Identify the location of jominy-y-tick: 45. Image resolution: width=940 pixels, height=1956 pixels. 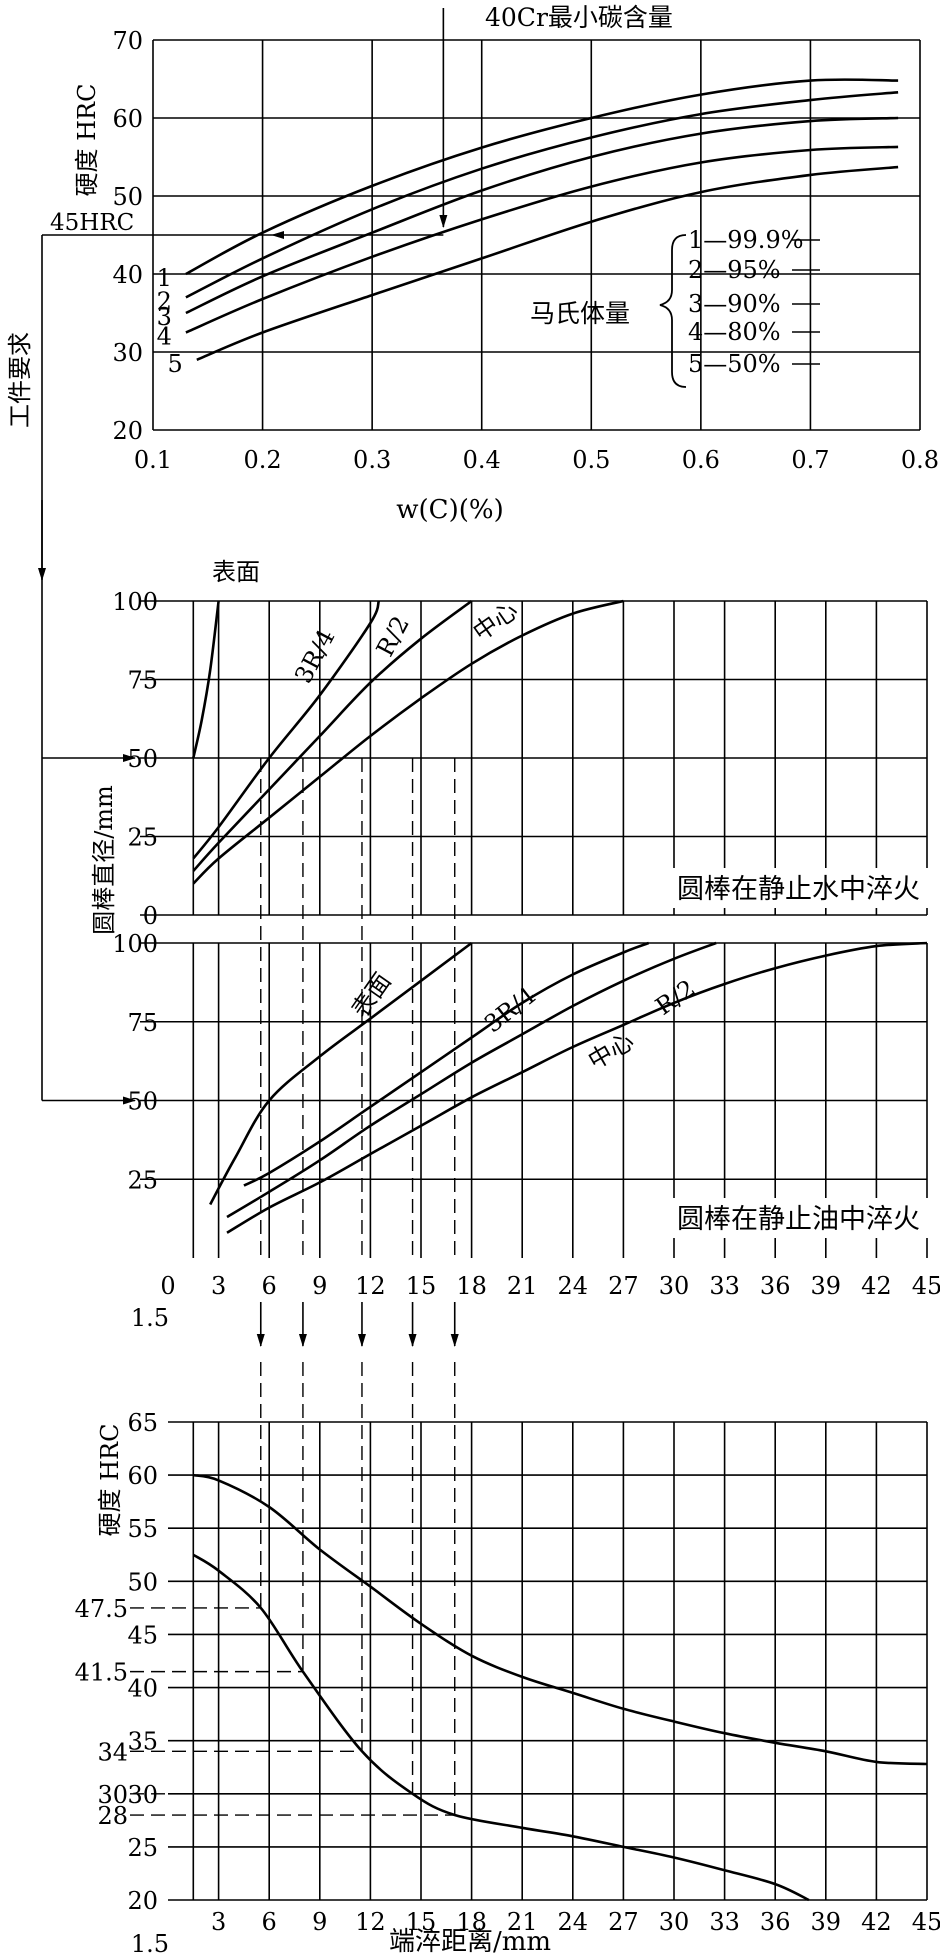
(142, 1635).